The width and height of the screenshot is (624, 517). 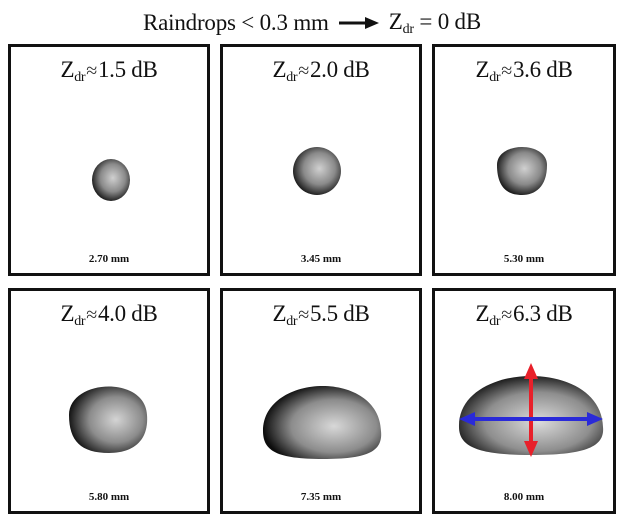 I want to click on right-arrow-icon, so click(x=358, y=23).